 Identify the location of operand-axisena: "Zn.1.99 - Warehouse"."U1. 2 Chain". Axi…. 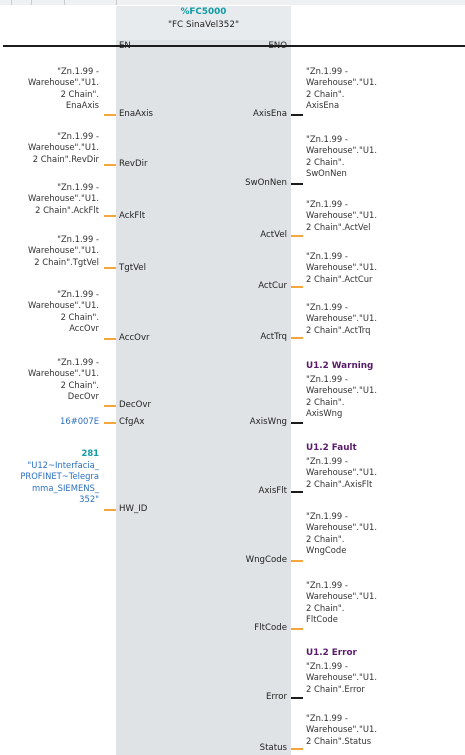
(342, 88).